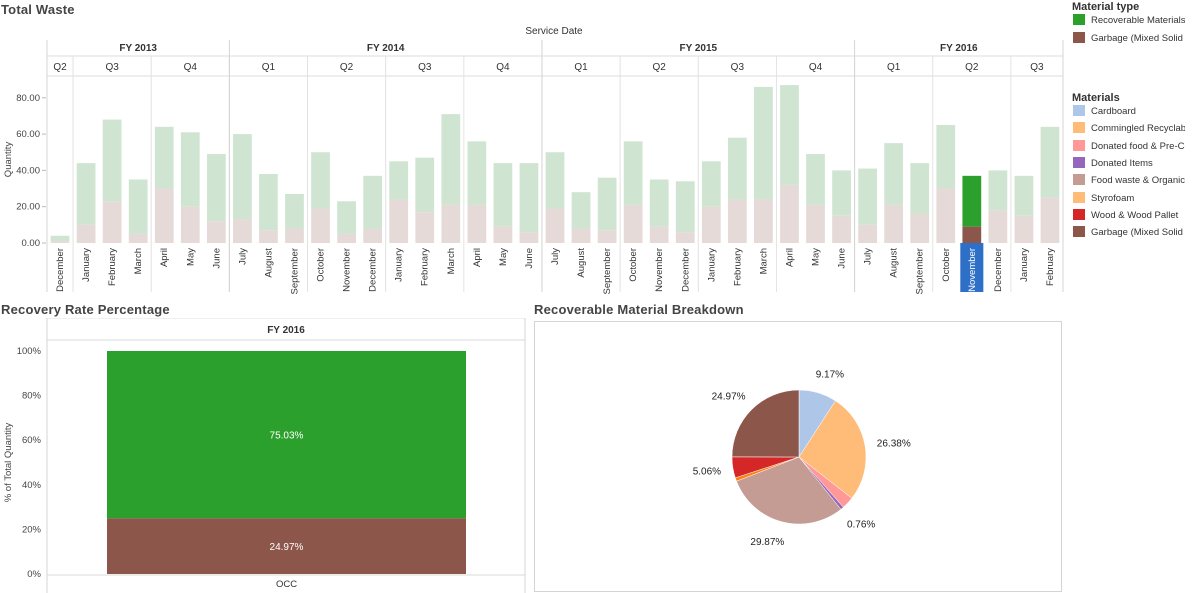 This screenshot has width=1200, height=593. What do you see at coordinates (842, 258) in the screenshot?
I see `x-tick-label: June` at bounding box center [842, 258].